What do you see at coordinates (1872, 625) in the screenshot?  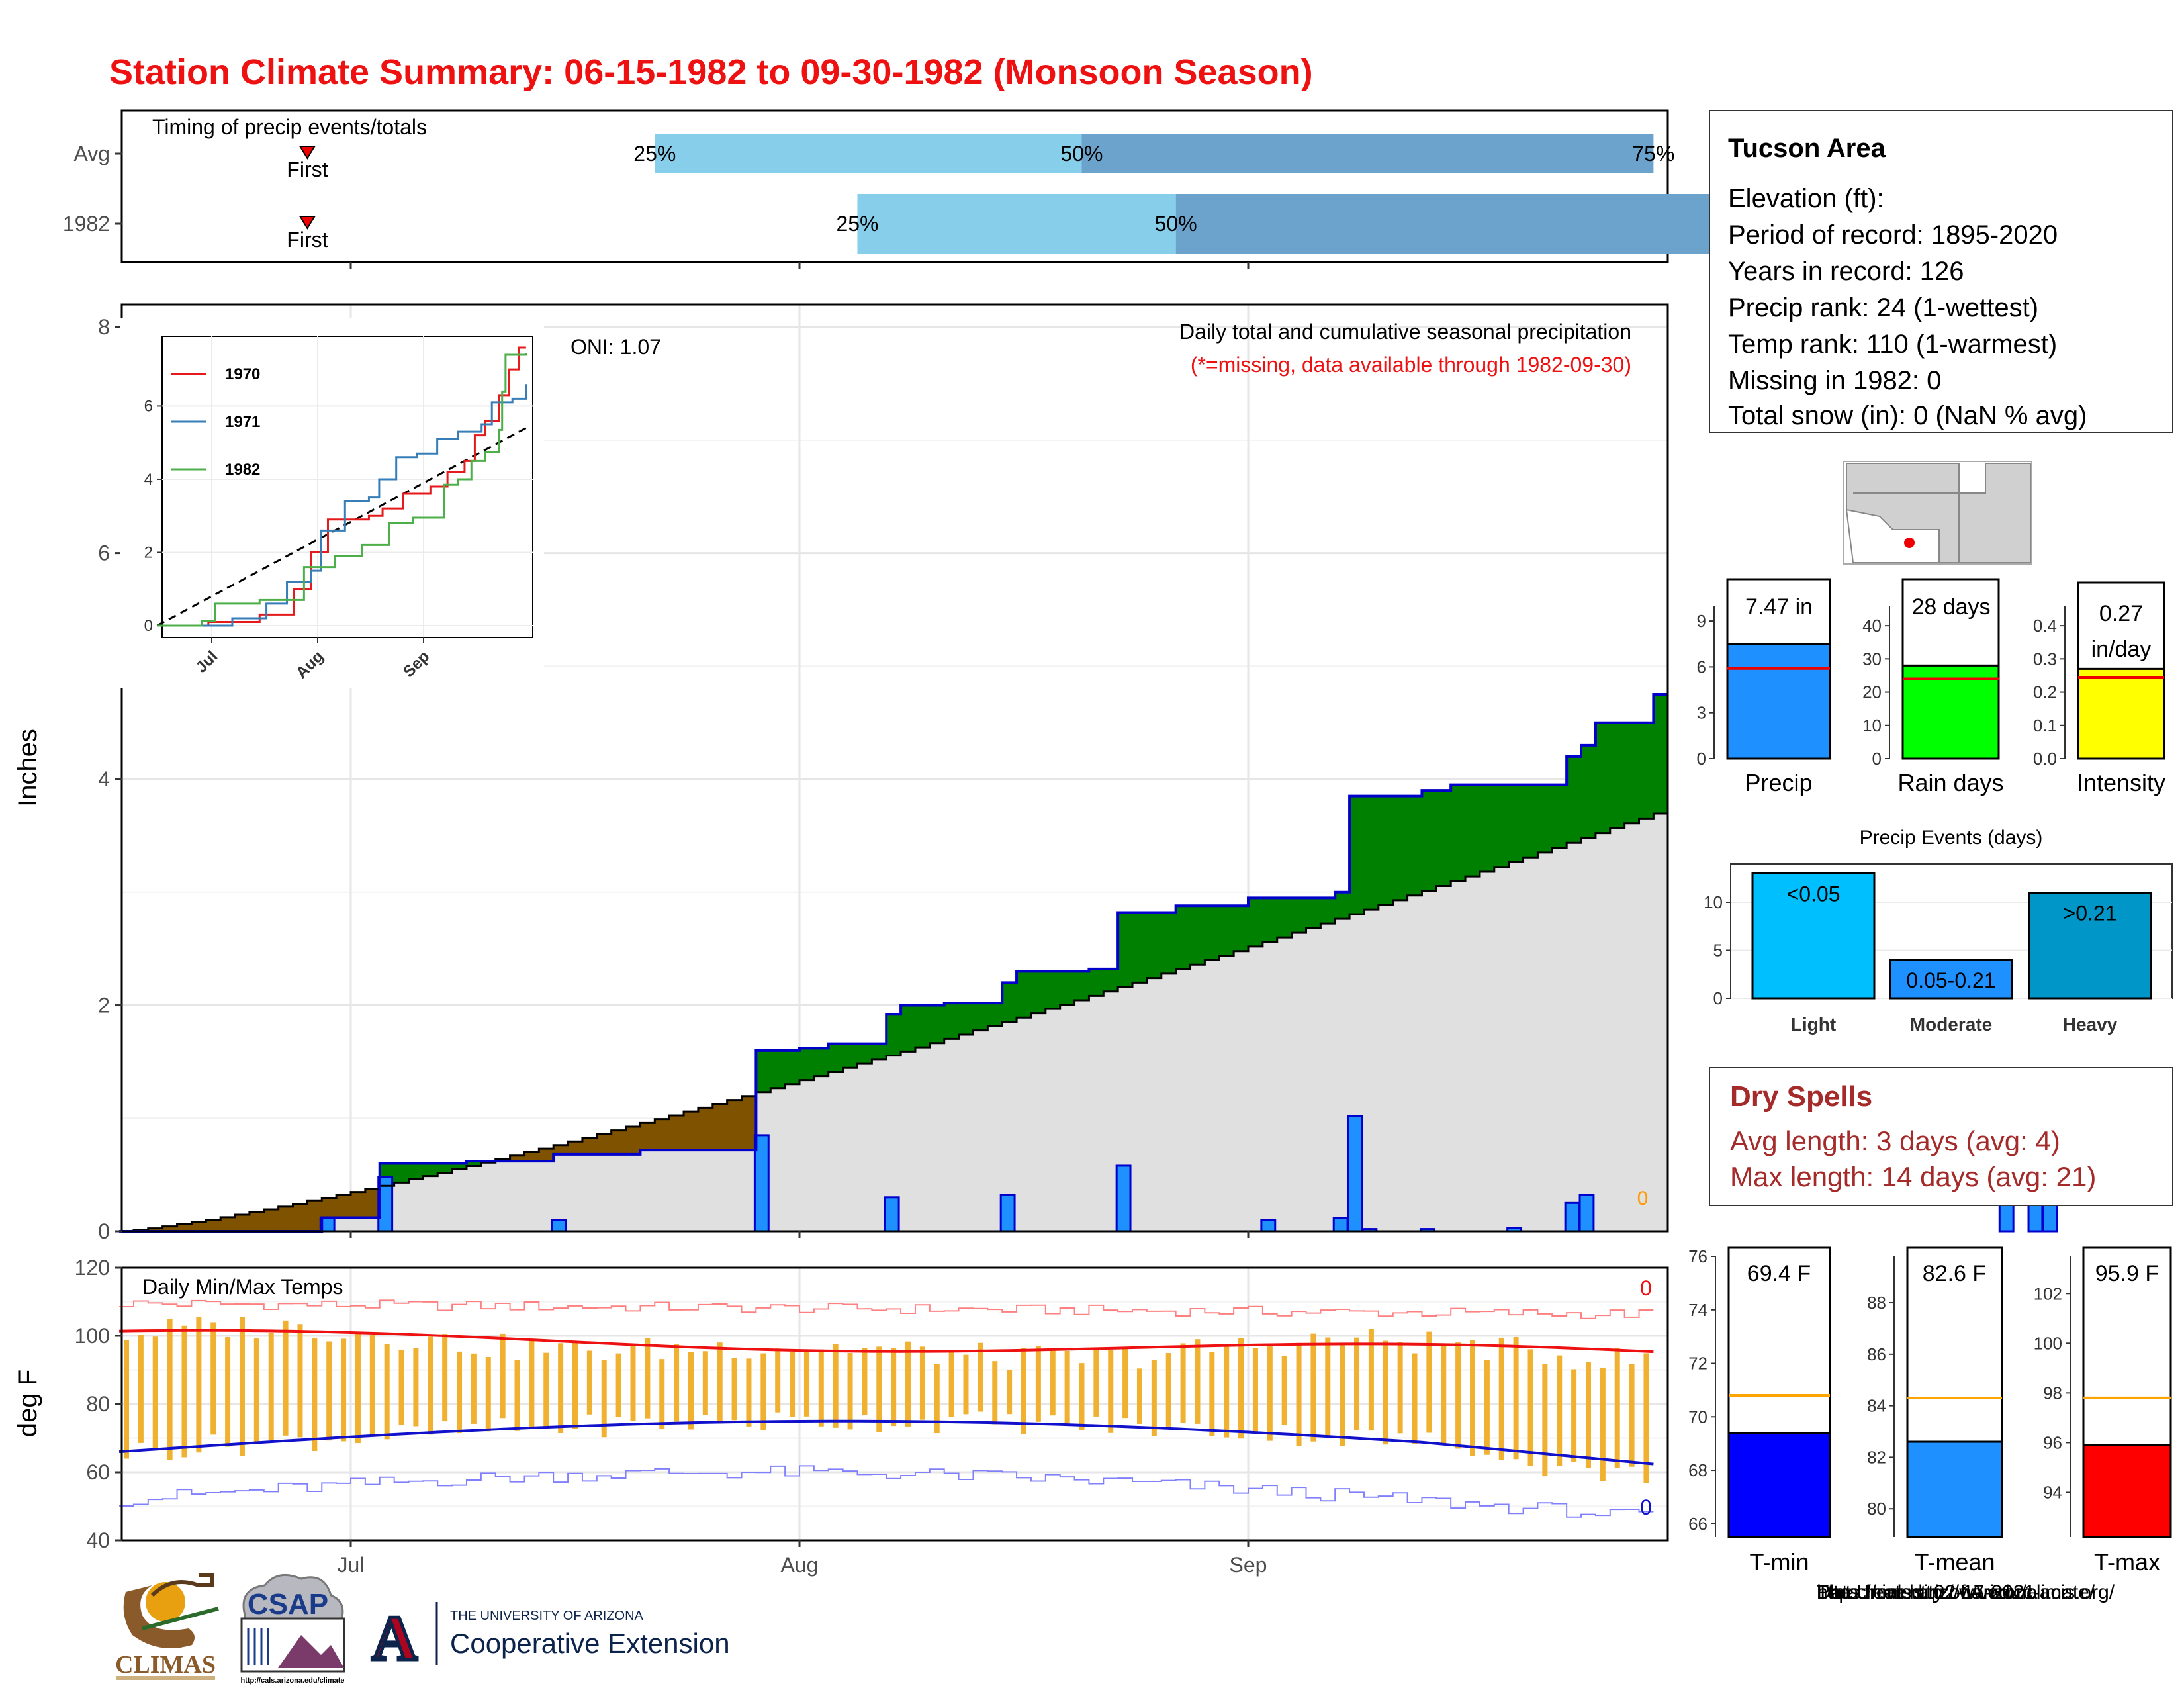 I see `rain_days_bar-ytick-label: 40` at bounding box center [1872, 625].